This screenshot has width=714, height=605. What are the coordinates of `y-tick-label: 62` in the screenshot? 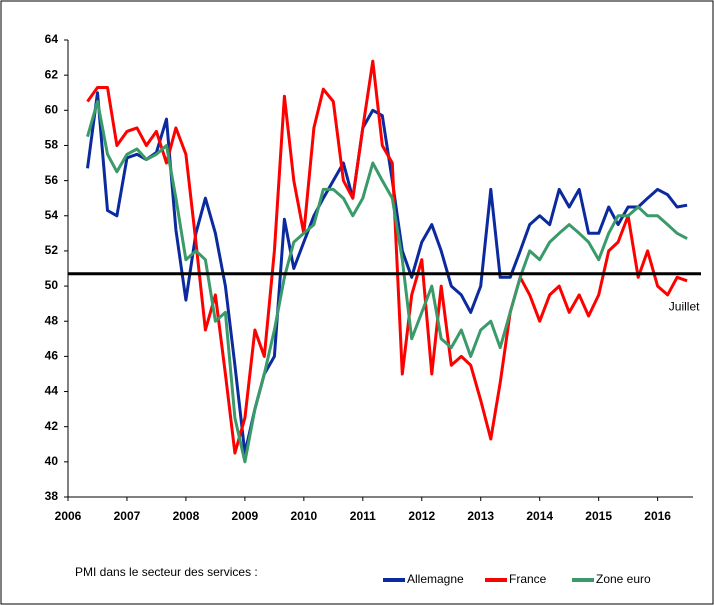 It's located at (52, 74).